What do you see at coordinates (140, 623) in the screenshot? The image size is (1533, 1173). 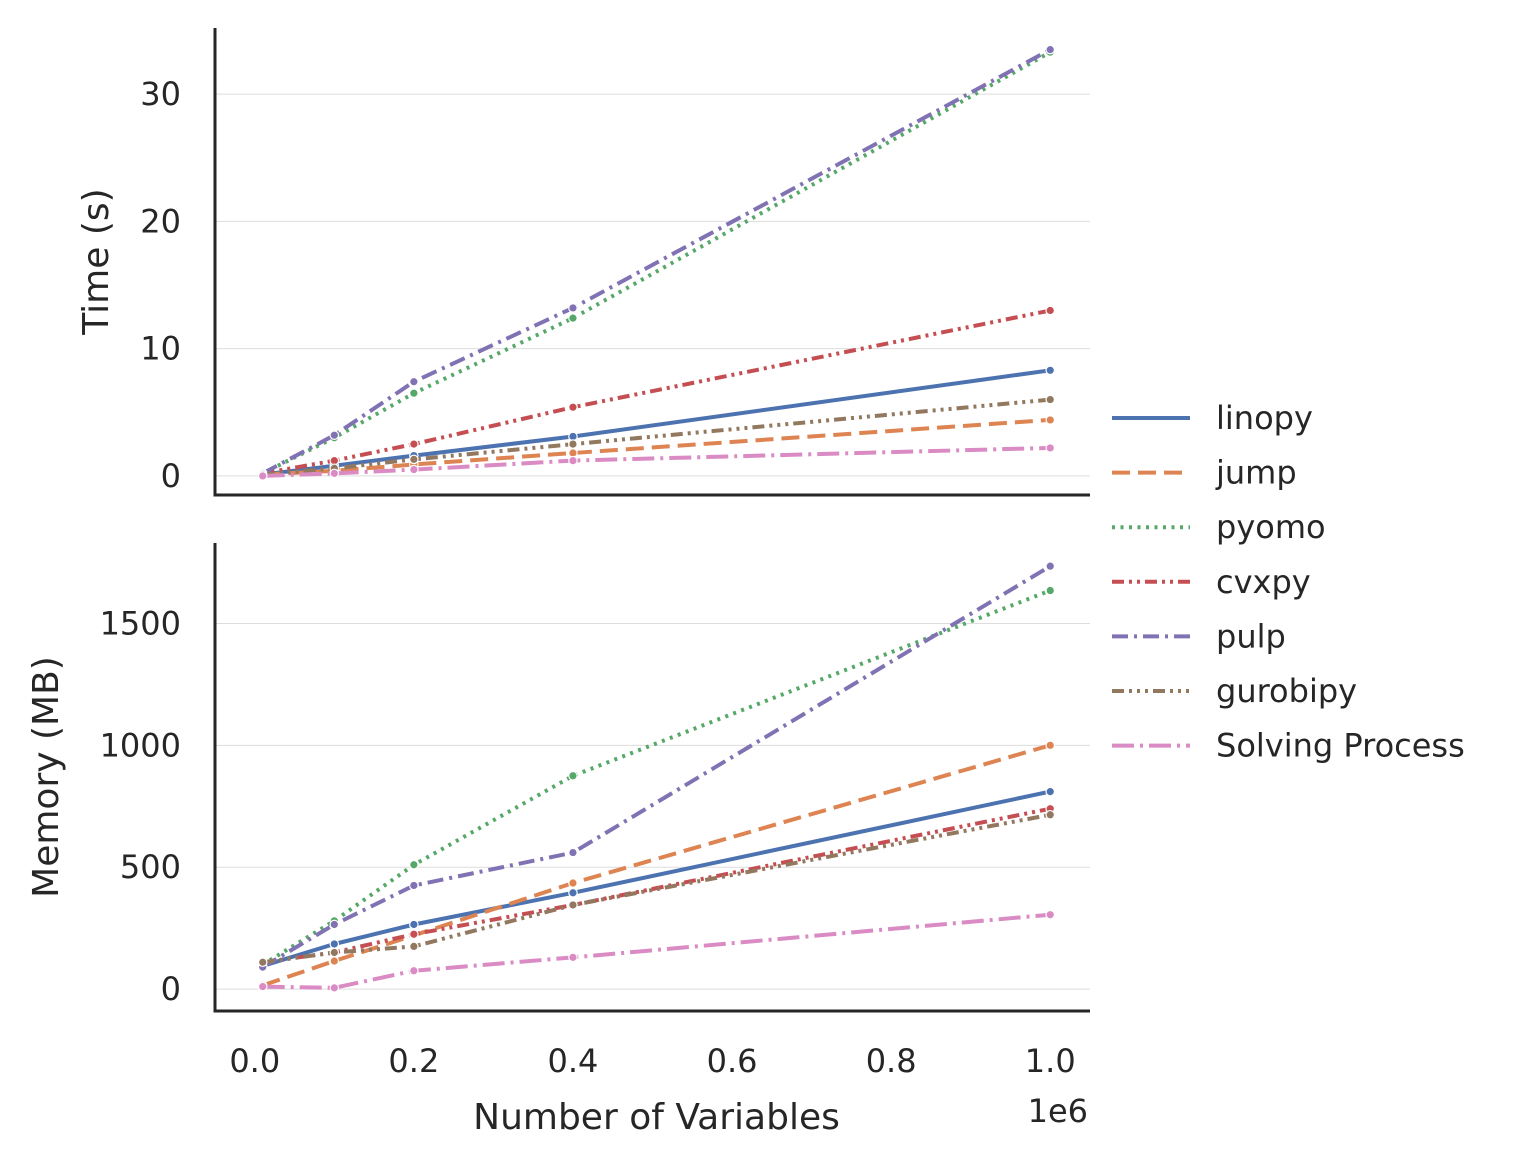 I see `memory-ytick-label: 1500` at bounding box center [140, 623].